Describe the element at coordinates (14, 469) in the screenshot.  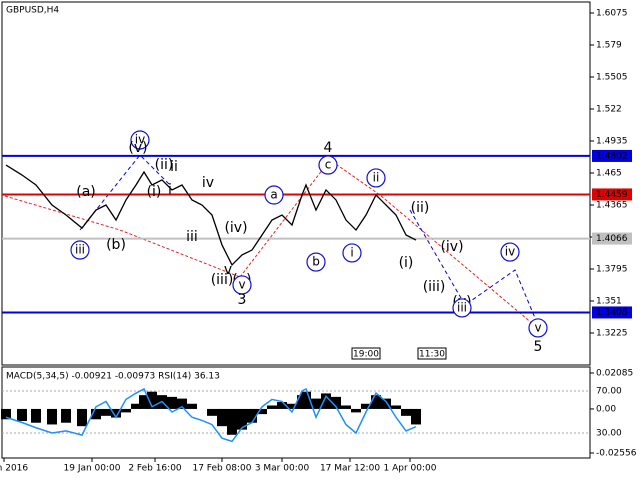
I see `x-tick-label: 4 Jan 2016` at that location.